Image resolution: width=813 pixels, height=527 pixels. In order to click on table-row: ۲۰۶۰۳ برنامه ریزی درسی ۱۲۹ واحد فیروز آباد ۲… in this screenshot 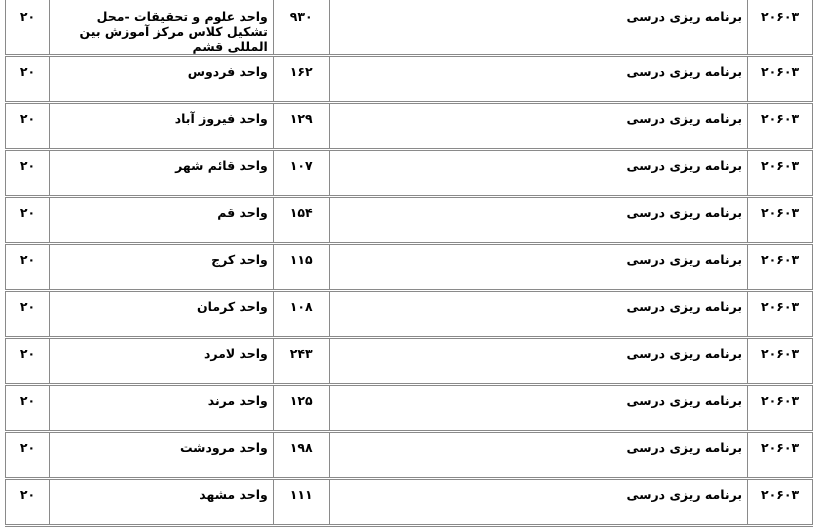, I will do `click(409, 126)`.